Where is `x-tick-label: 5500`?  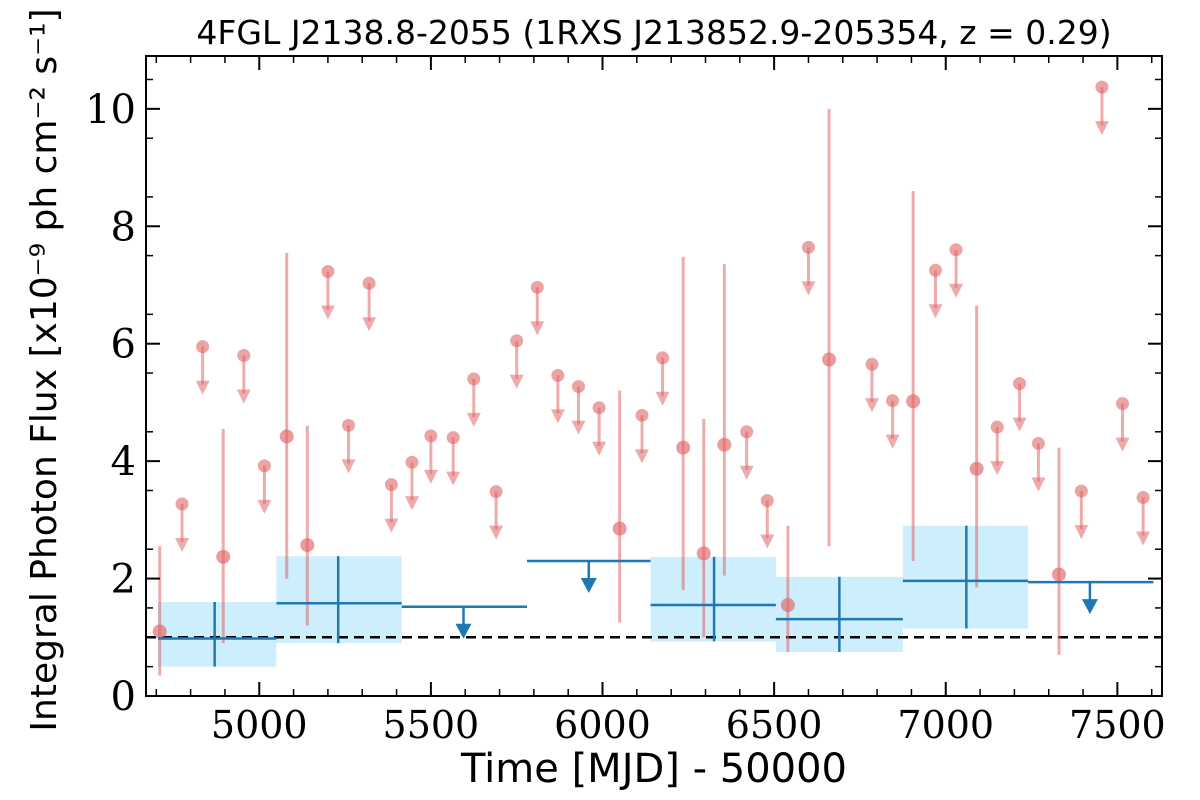 x-tick-label: 5500 is located at coordinates (431, 725).